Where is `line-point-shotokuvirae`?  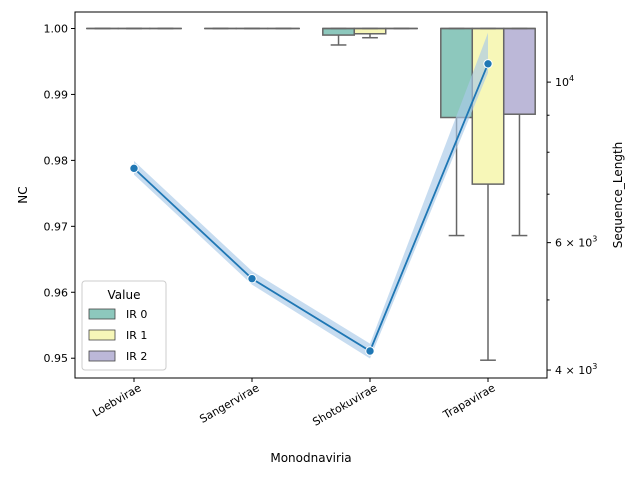
line-point-shotokuvirae is located at coordinates (370, 351).